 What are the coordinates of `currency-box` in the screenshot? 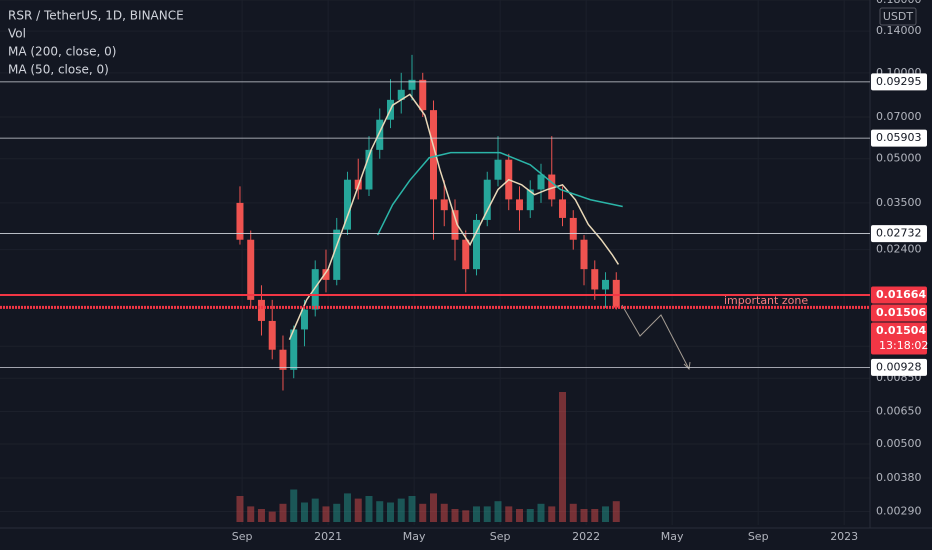 It's located at (898, 16).